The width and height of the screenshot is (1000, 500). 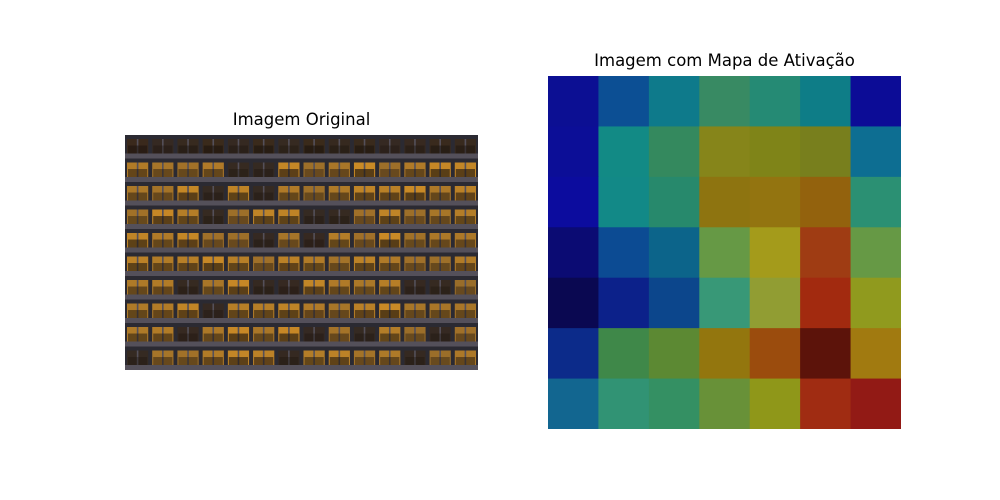 I want to click on heatmap-cell-r6-c3, so click(x=725, y=403).